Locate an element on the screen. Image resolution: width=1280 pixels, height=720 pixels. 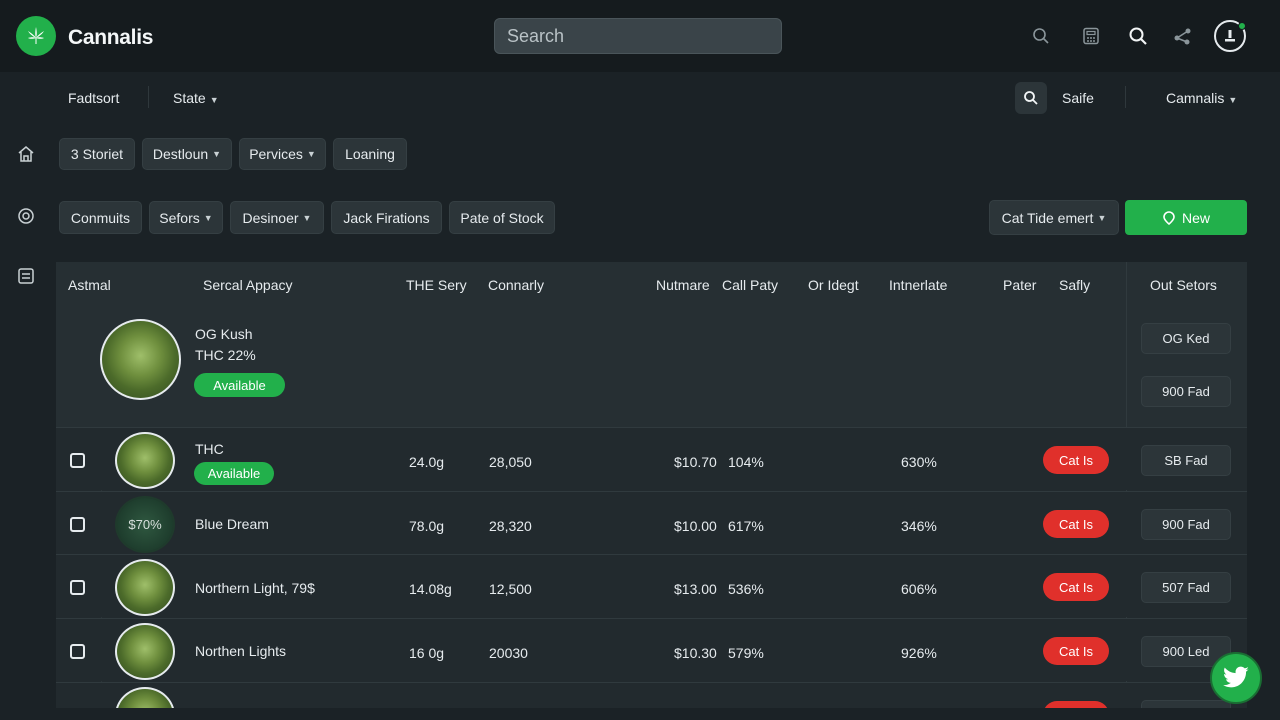
calculator-icon is located at coordinates (1091, 36).